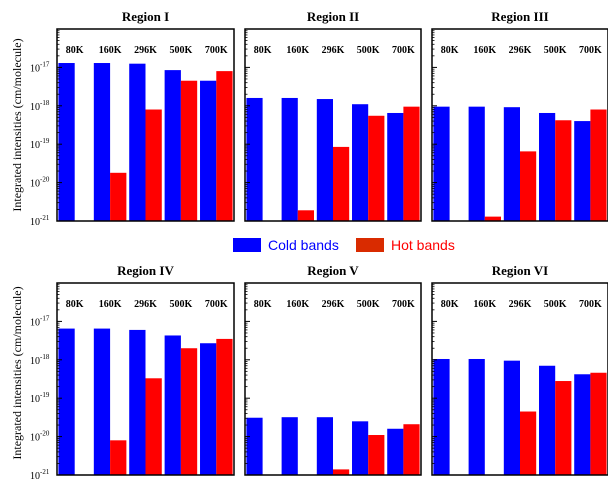 The image size is (608, 479). I want to click on panel-6: Region VI 80K 160K 296K 500K 700K, so click(519, 369).